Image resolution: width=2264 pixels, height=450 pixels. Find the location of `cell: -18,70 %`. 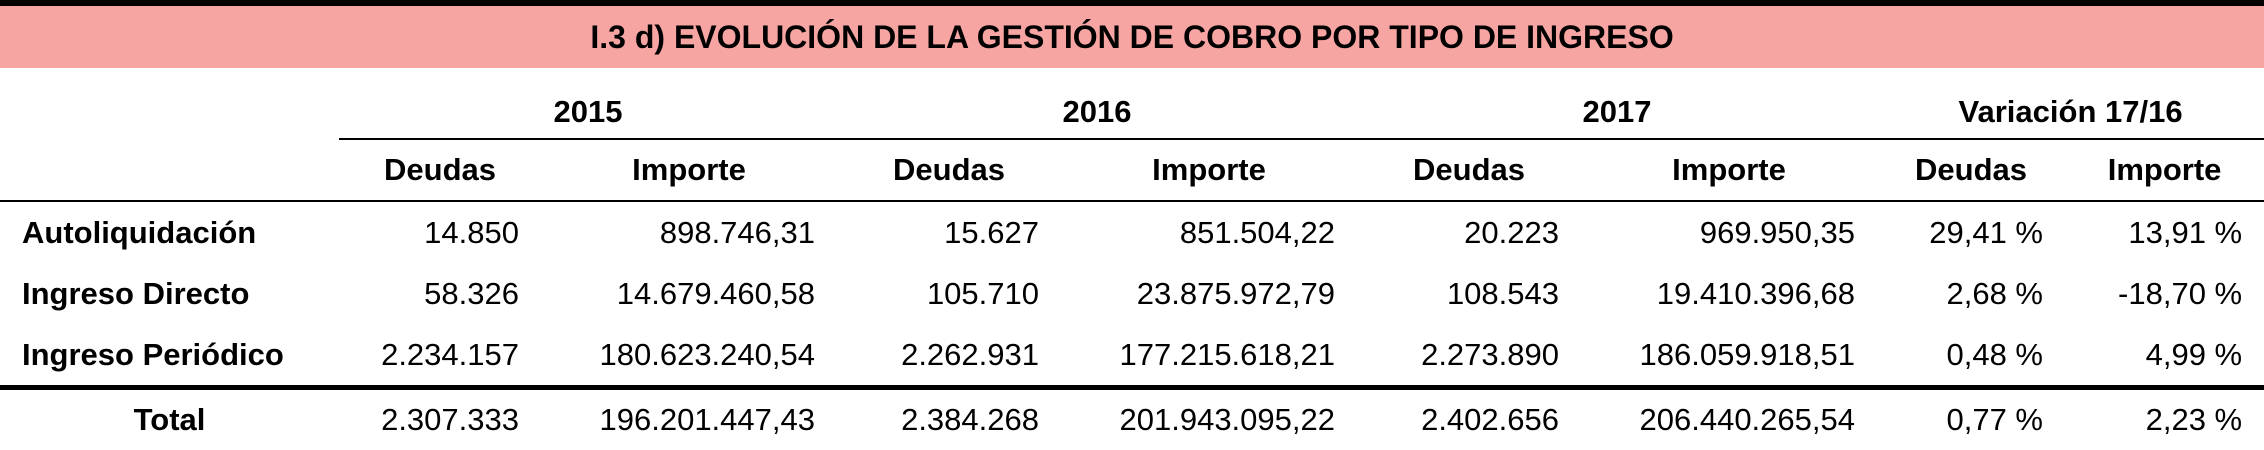

cell: -18,70 % is located at coordinates (2164, 293).